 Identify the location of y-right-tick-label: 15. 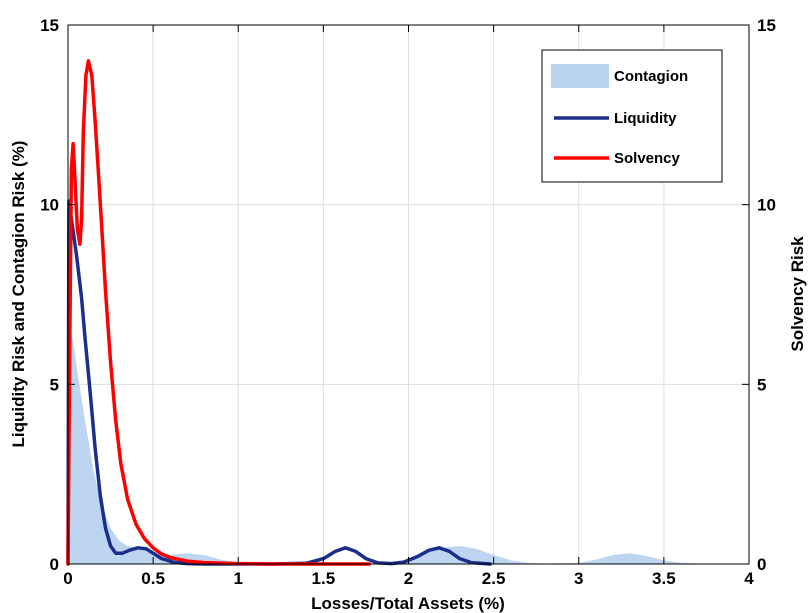
(766, 25).